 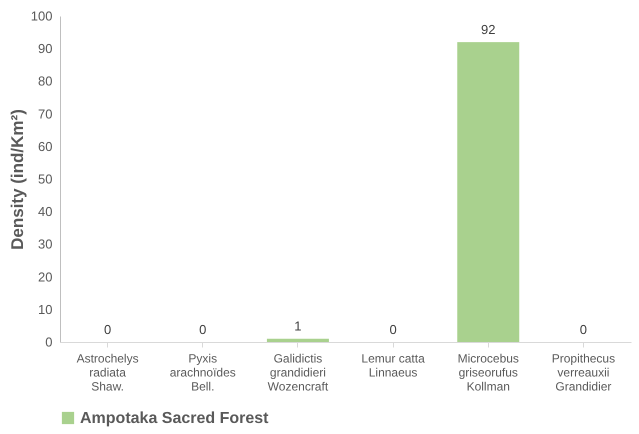 I want to click on y-axis-title: Density (ind/Km²), so click(x=17, y=179).